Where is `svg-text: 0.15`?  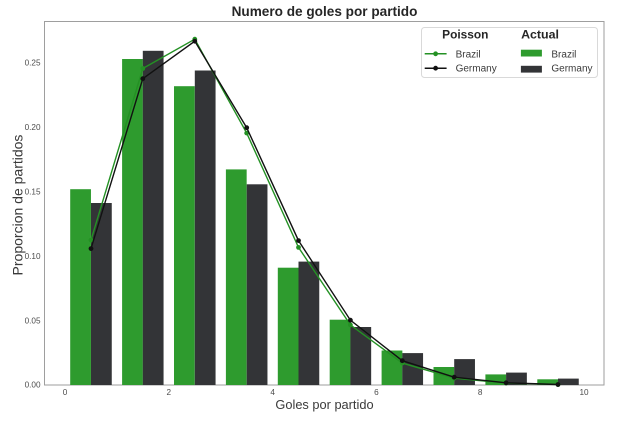
svg-text: 0.15 is located at coordinates (33, 192).